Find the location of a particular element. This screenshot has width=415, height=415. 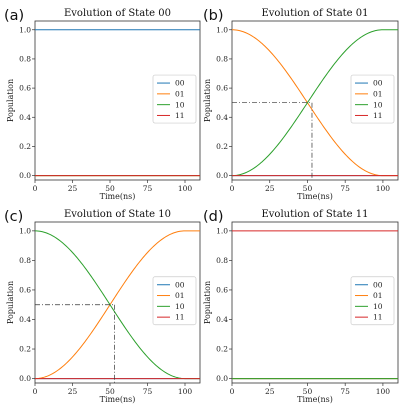

chart-title: Evolution of State 10 is located at coordinates (117, 214).